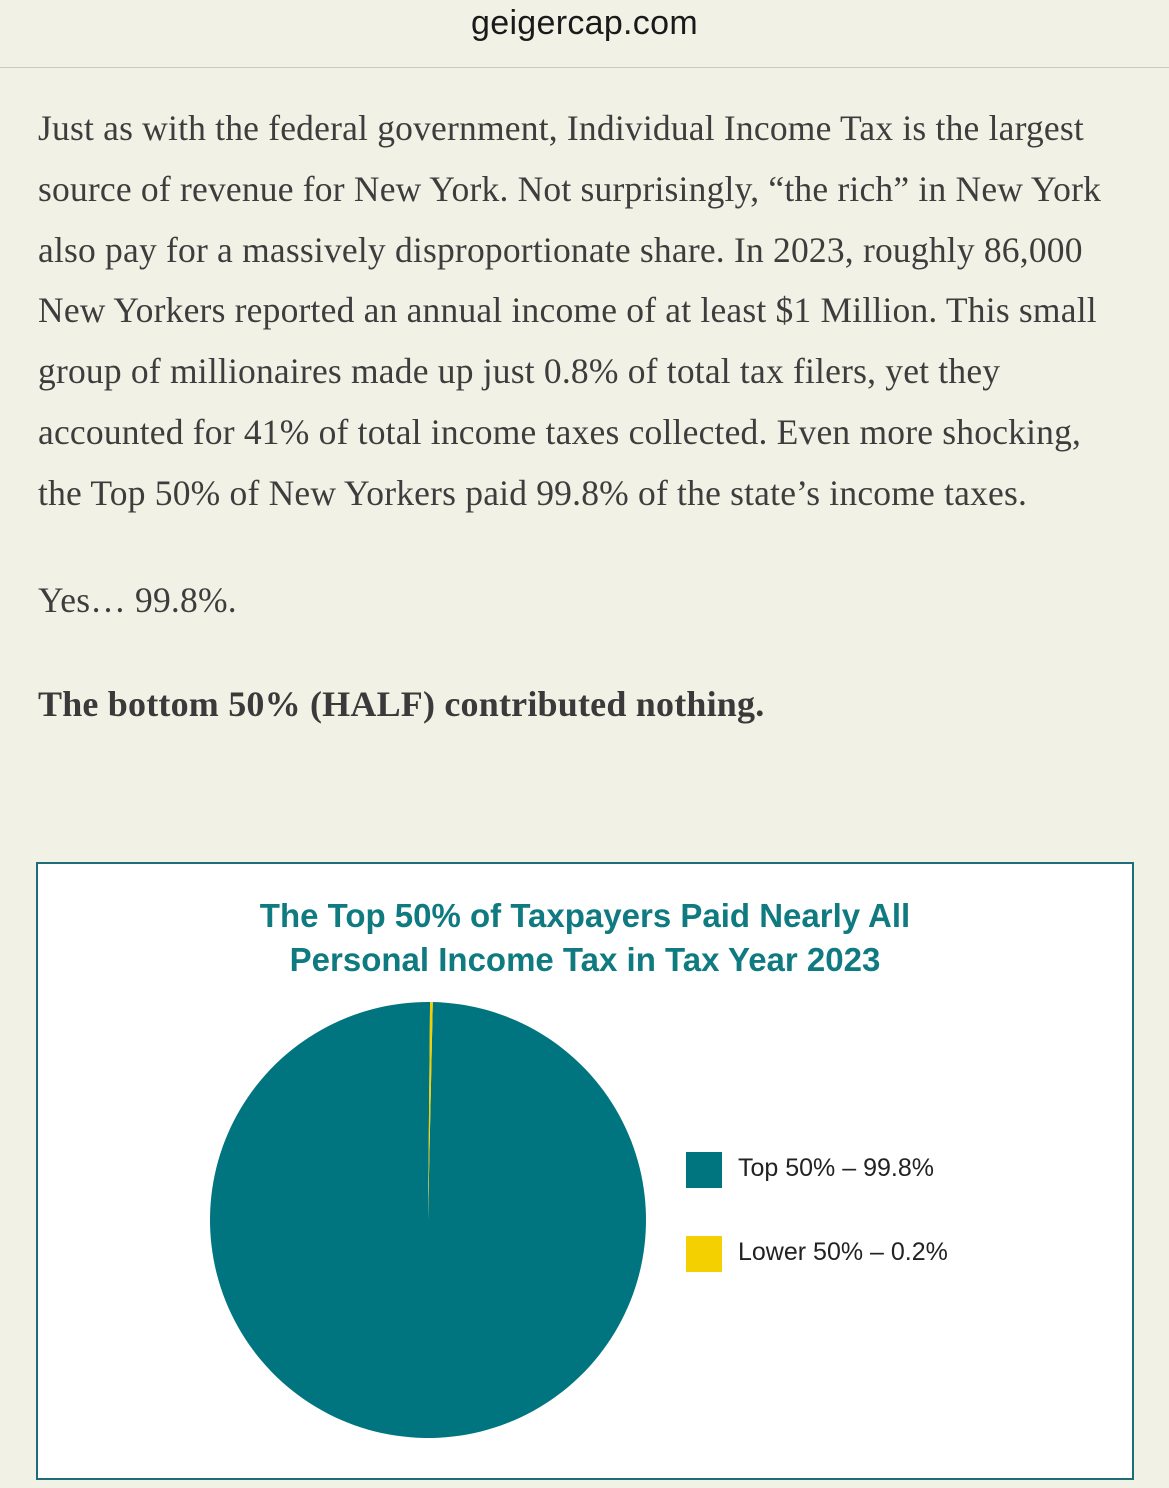 This screenshot has height=1488, width=1169. Describe the element at coordinates (843, 1252) in the screenshot. I see `legend-label-lower-50: Lower 50% – 0.2%` at that location.